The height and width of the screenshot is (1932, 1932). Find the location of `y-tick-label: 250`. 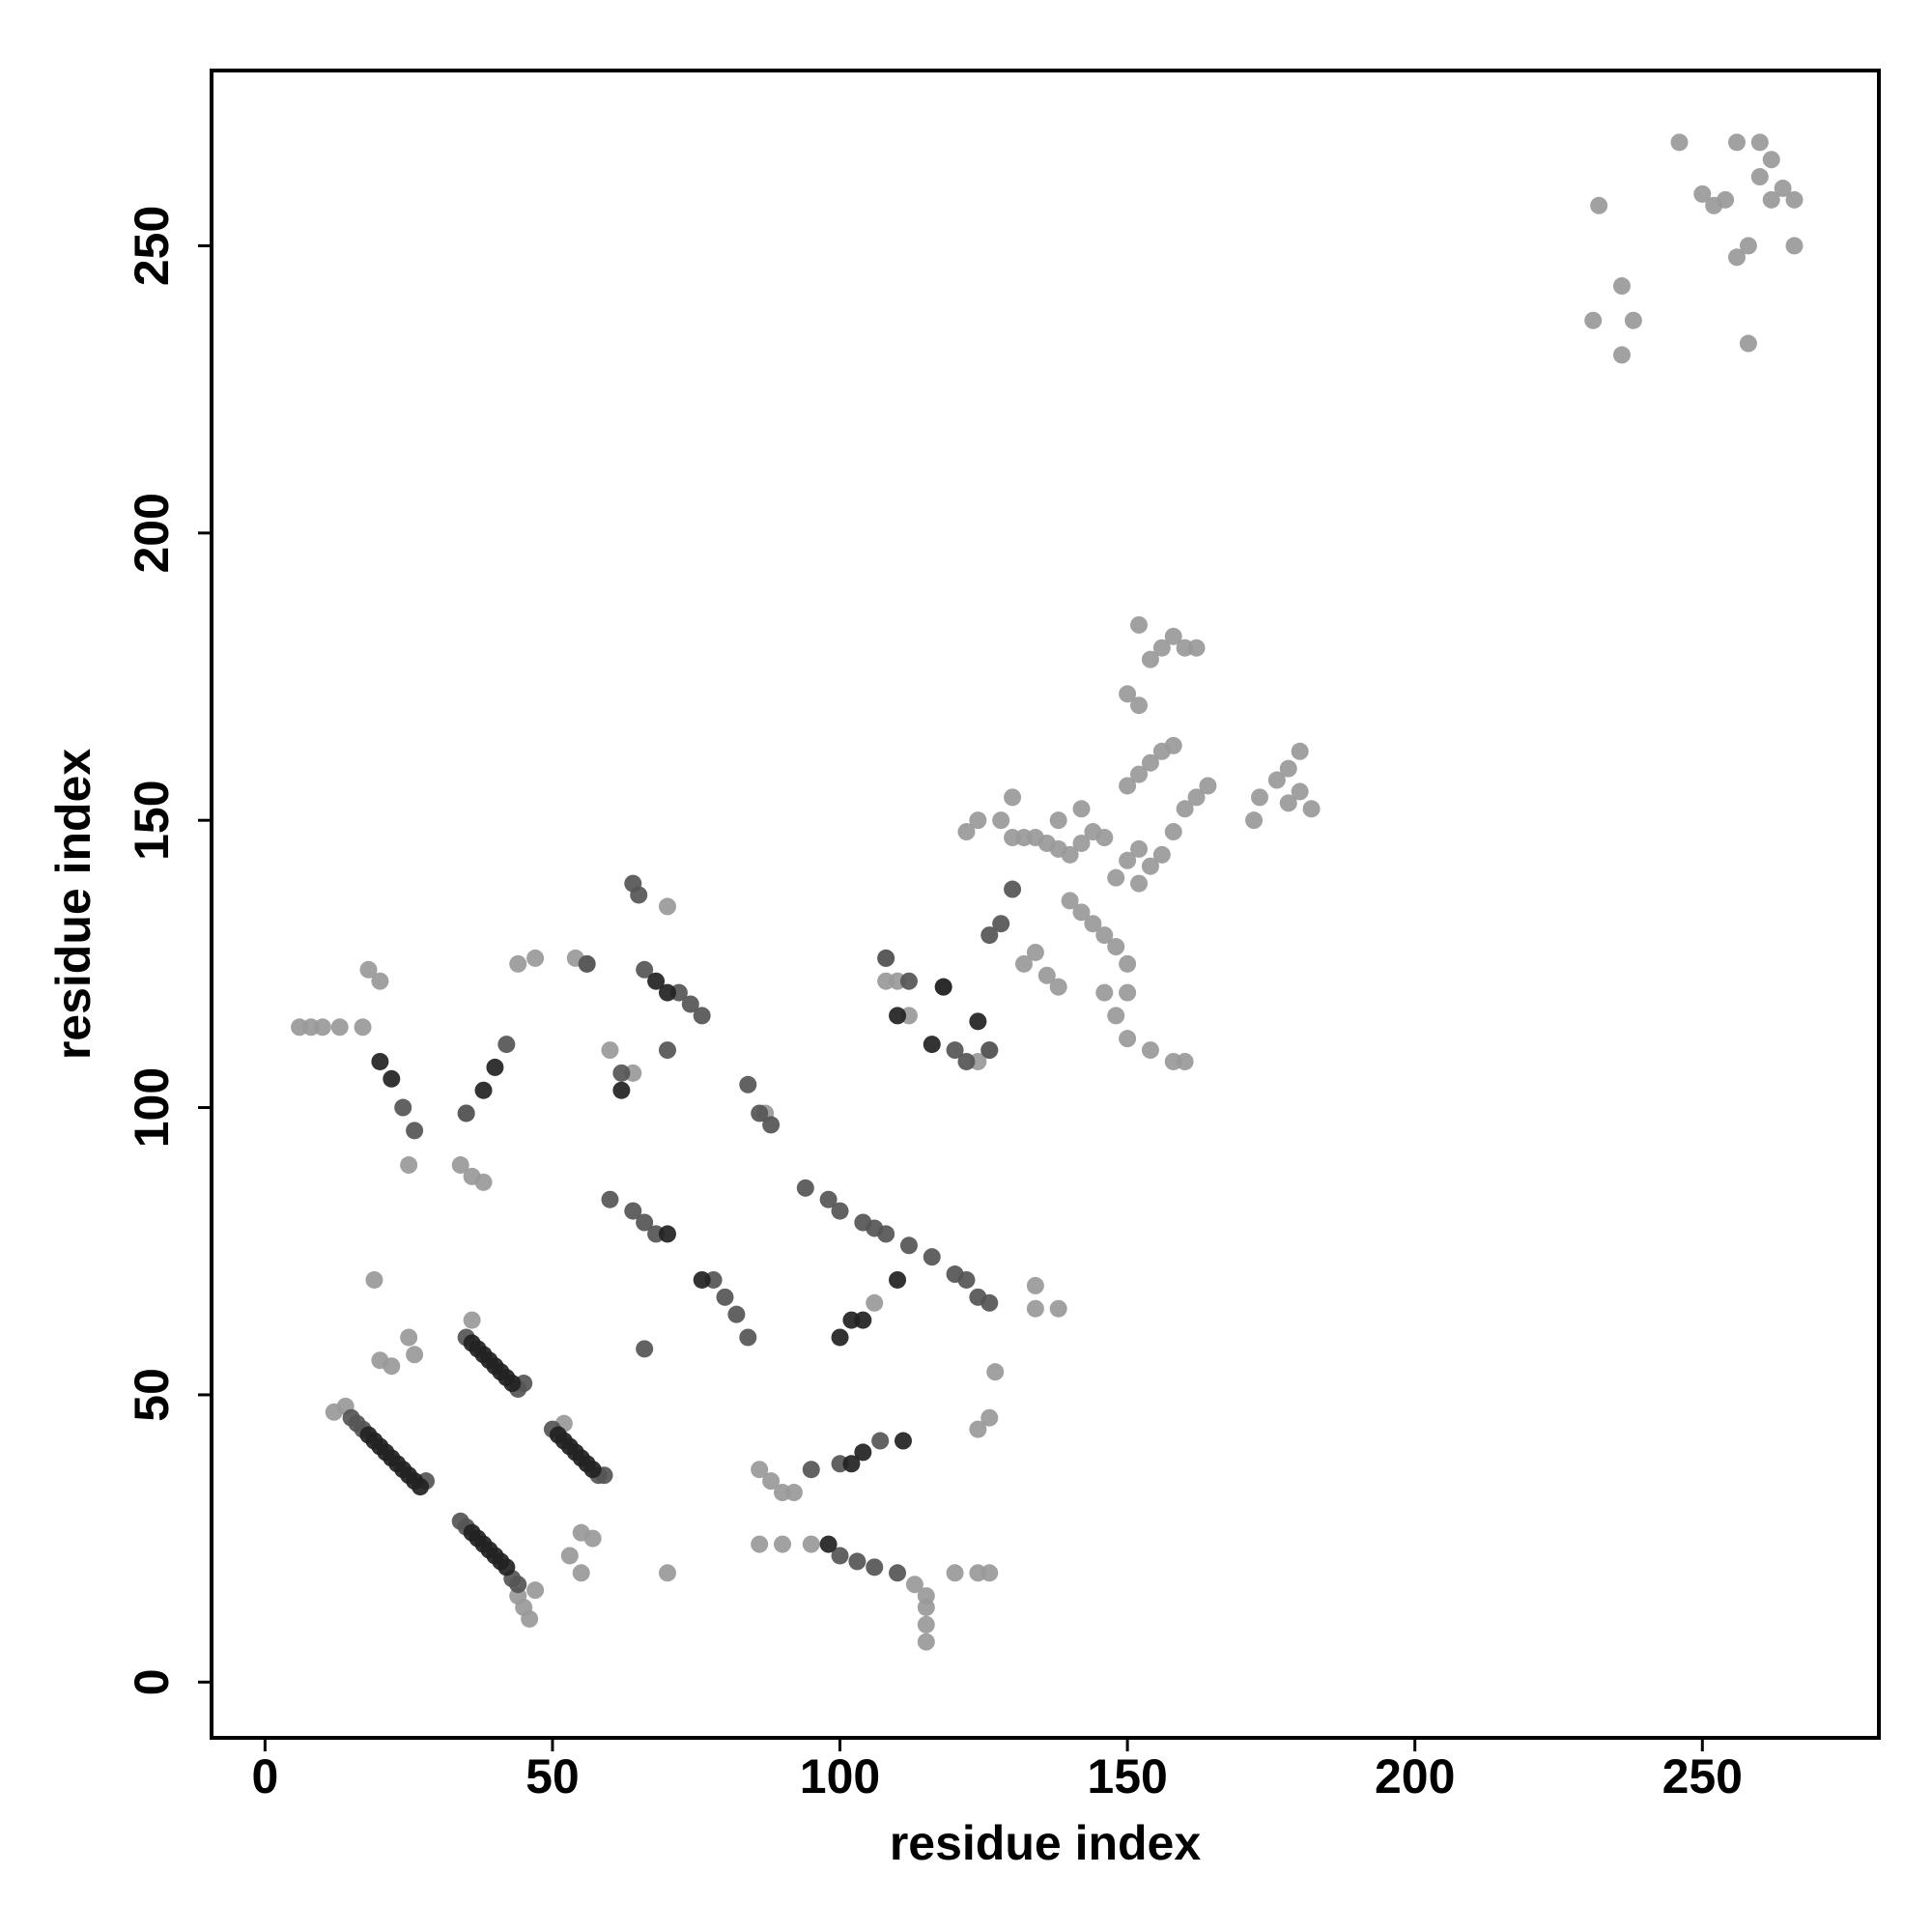

y-tick-label: 250 is located at coordinates (152, 246).